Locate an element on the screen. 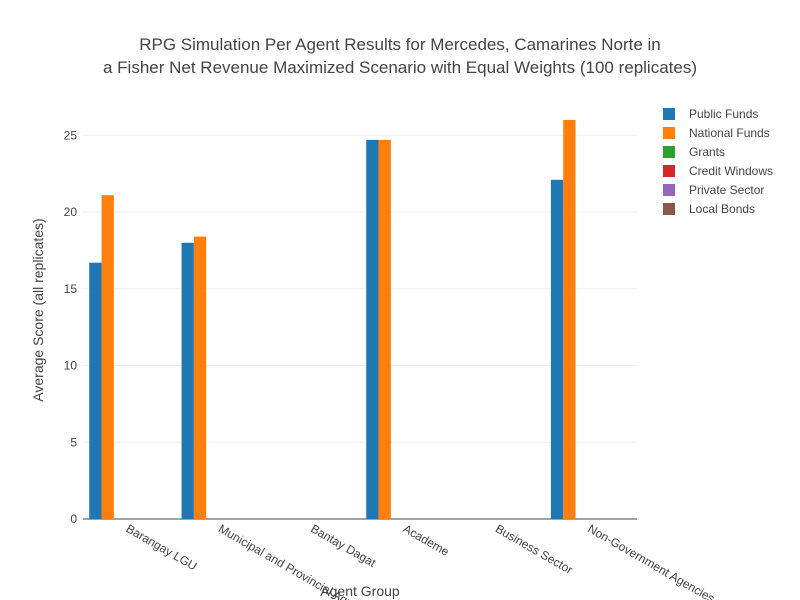  legend-label: Public Funds is located at coordinates (723, 114).